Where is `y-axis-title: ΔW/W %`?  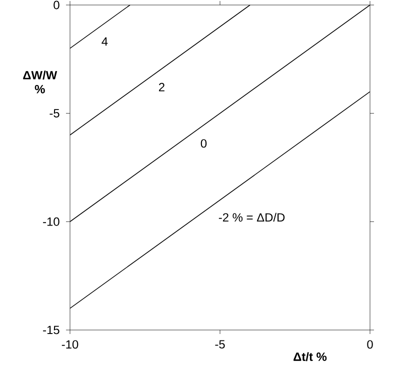 y-axis-title: ΔW/W % is located at coordinates (40, 82).